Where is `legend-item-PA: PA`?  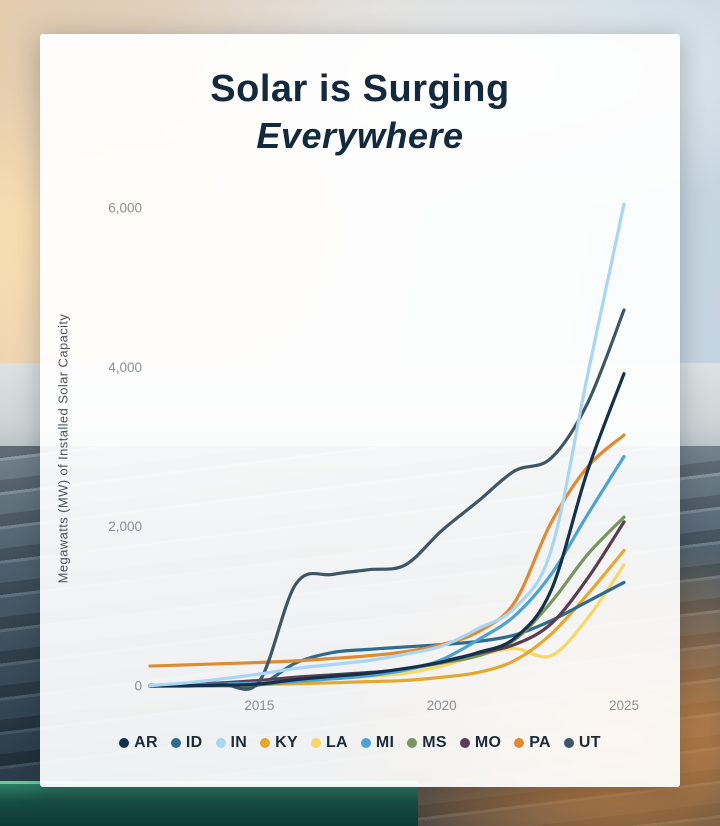 legend-item-PA: PA is located at coordinates (532, 743).